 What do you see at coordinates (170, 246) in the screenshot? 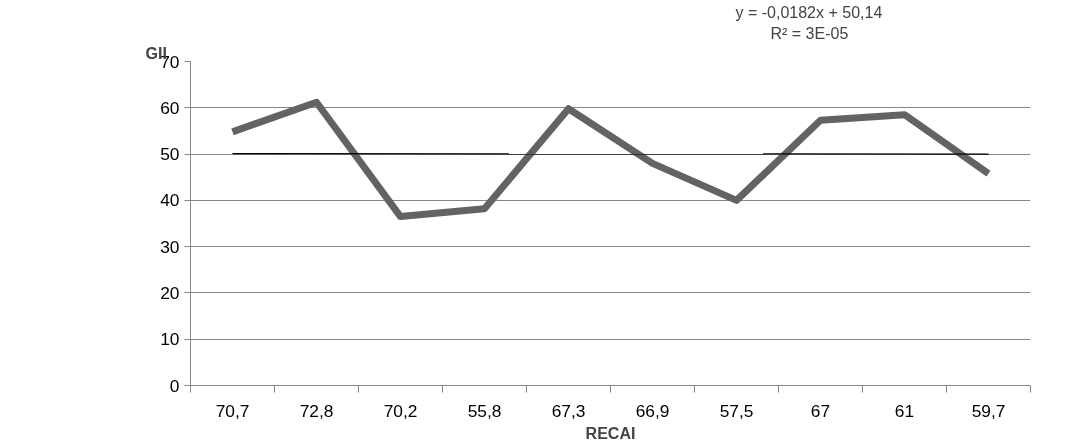
I see `y-tick-label: 30` at bounding box center [170, 246].